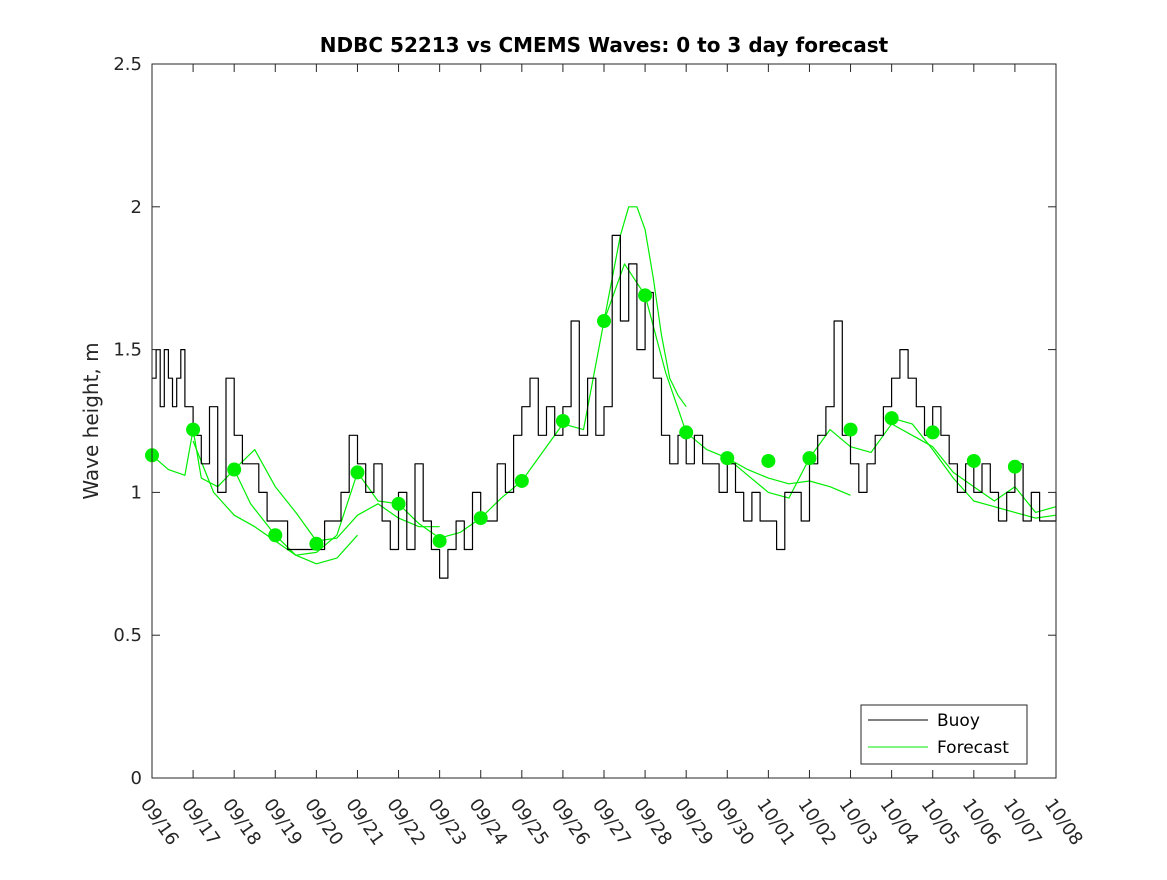 Image resolution: width=1167 pixels, height=880 pixels. What do you see at coordinates (127, 635) in the screenshot?
I see `y-tick-label: 0.5` at bounding box center [127, 635].